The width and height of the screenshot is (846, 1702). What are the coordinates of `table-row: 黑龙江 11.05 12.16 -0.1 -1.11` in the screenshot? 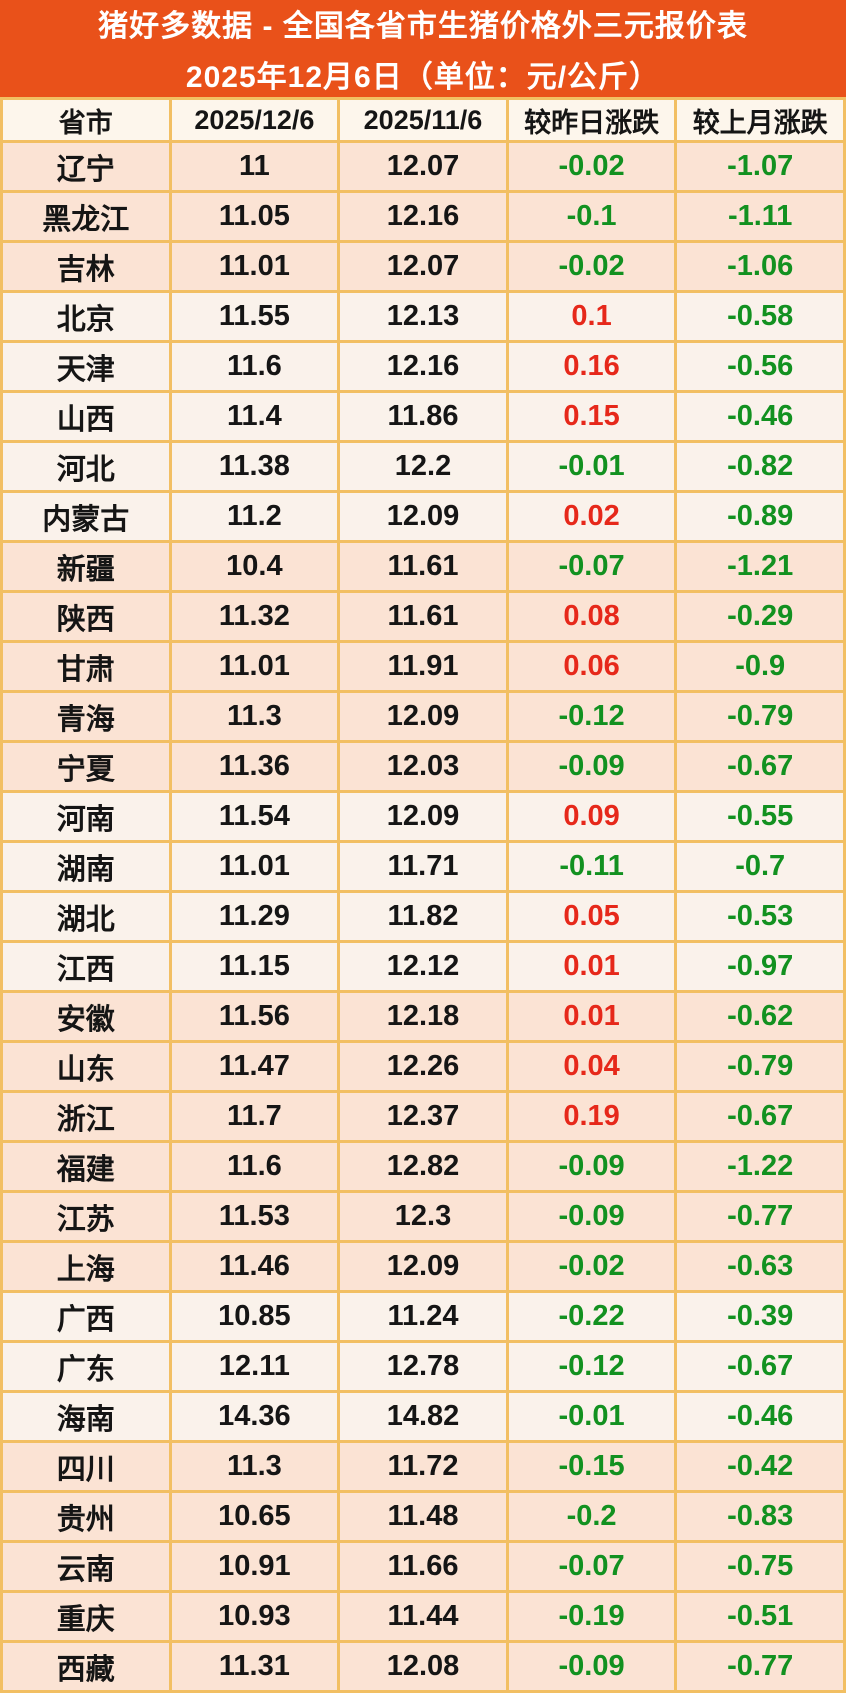 It's located at (423, 216).